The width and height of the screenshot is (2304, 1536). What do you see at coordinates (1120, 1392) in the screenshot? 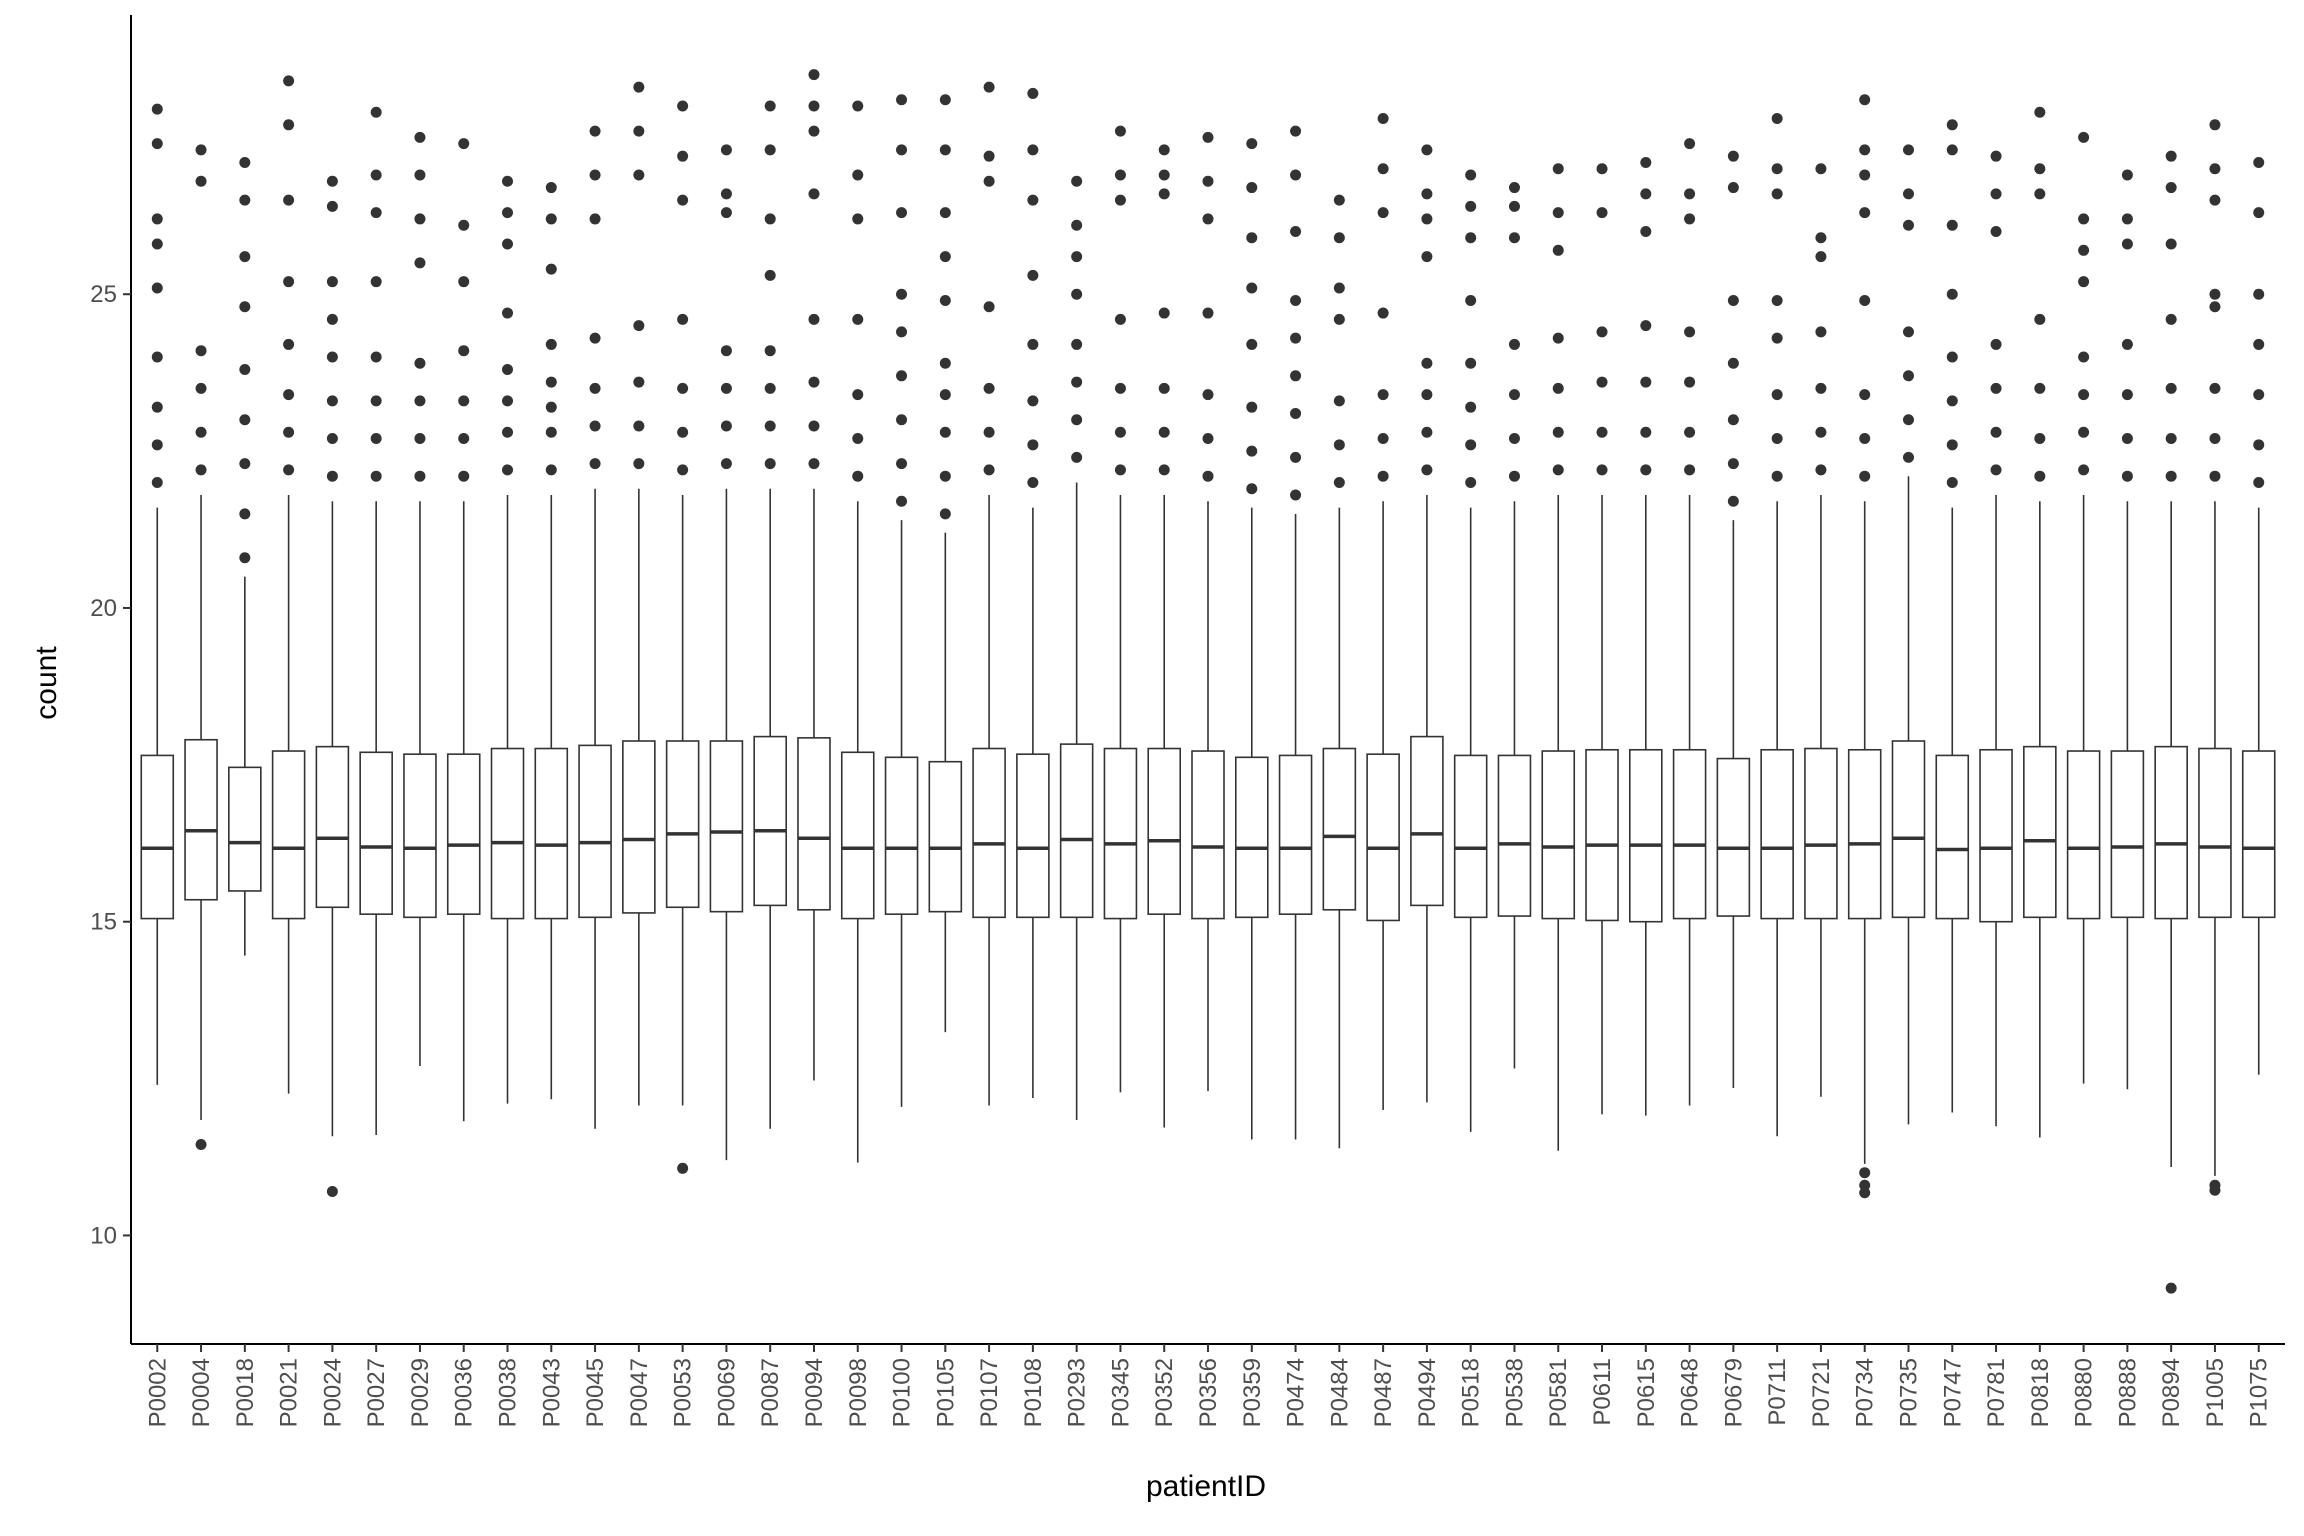
I see `x-tick-label: P0345` at bounding box center [1120, 1392].